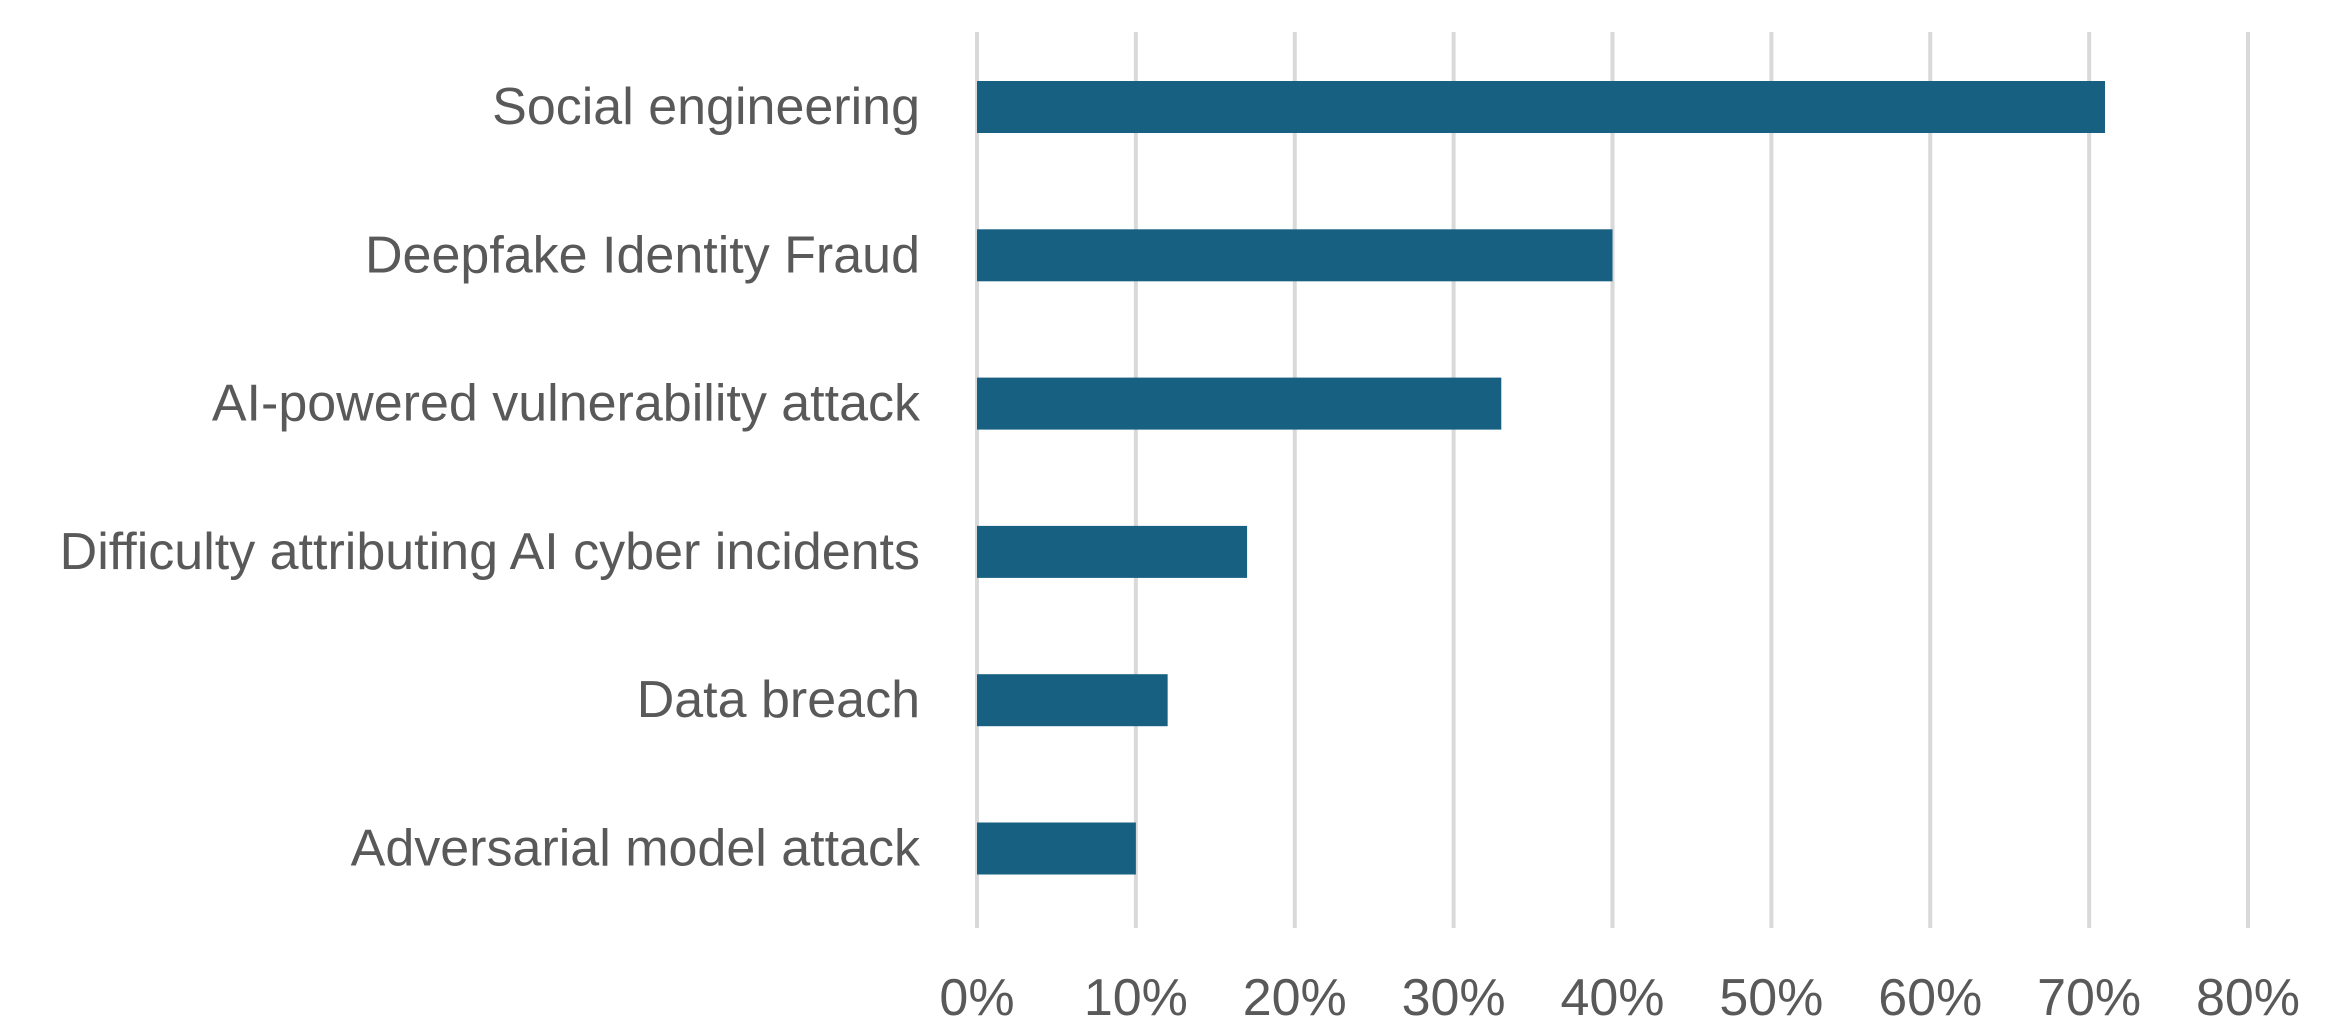 This screenshot has height=1027, width=2325. I want to click on x-tick-labels: 0% 10% 20% 30% 40% 50% 60% 70% 80%, so click(1619, 998).